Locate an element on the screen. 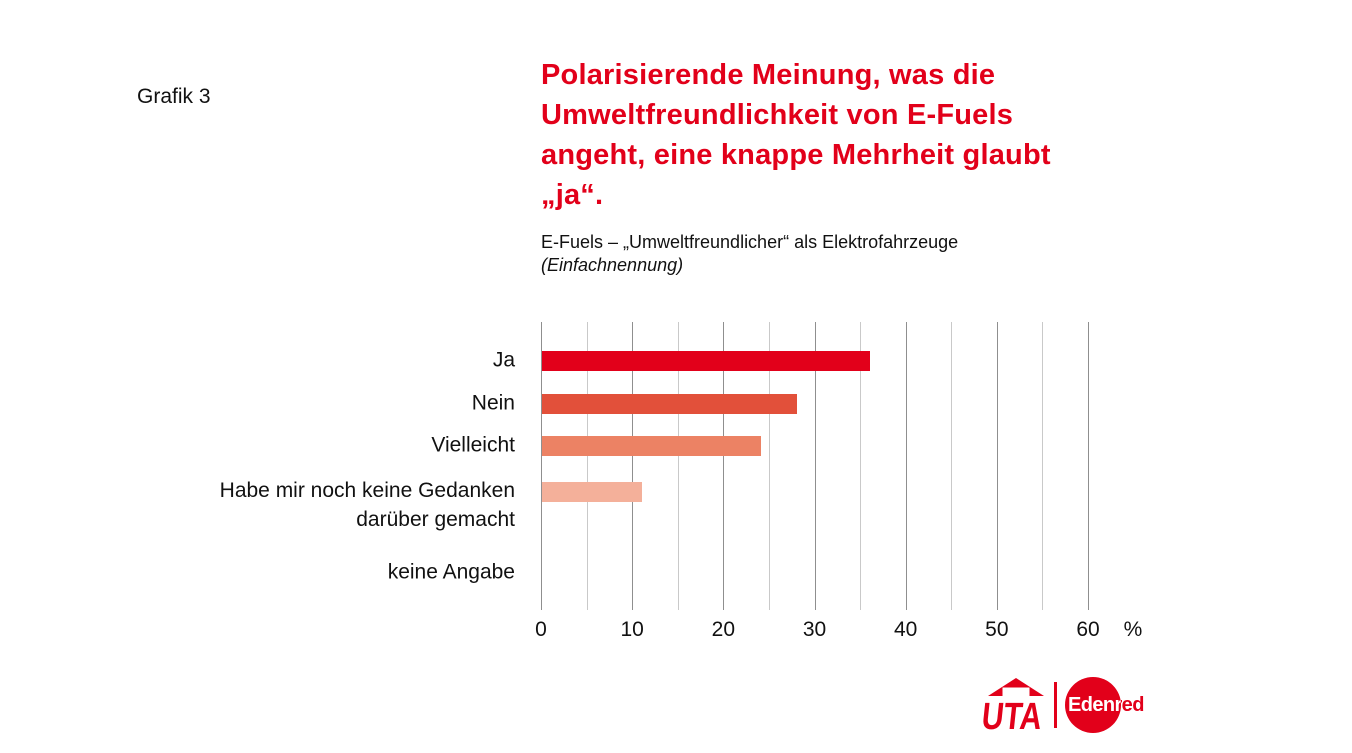 Image resolution: width=1352 pixels, height=753 pixels. edenred-logo: Edenred Edenred is located at coordinates (1109, 705).